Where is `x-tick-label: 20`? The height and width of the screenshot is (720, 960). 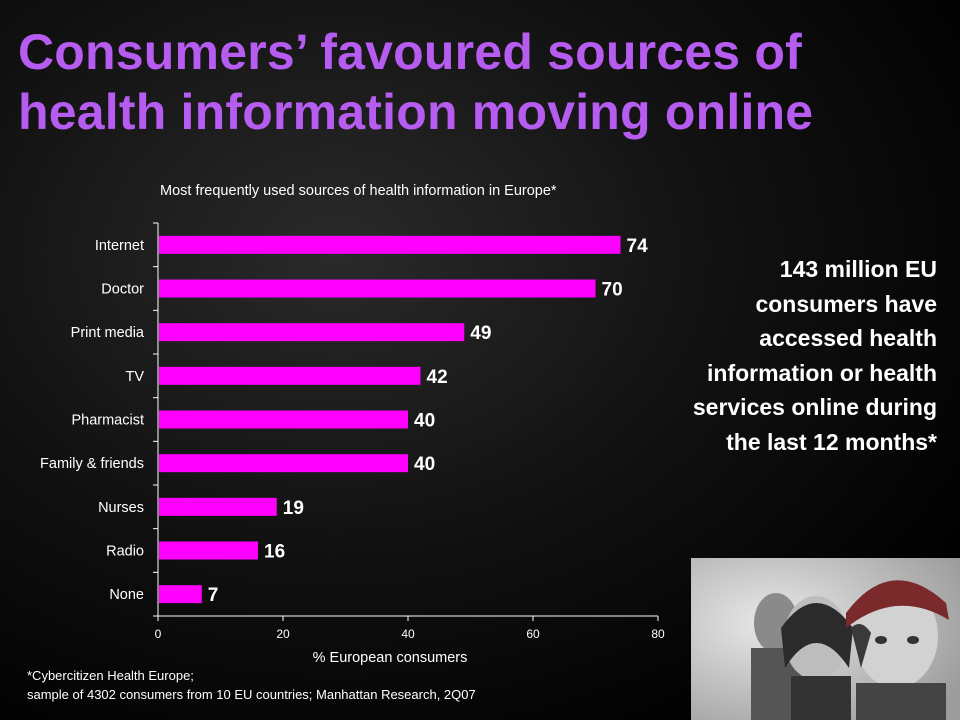
x-tick-label: 20 is located at coordinates (283, 634).